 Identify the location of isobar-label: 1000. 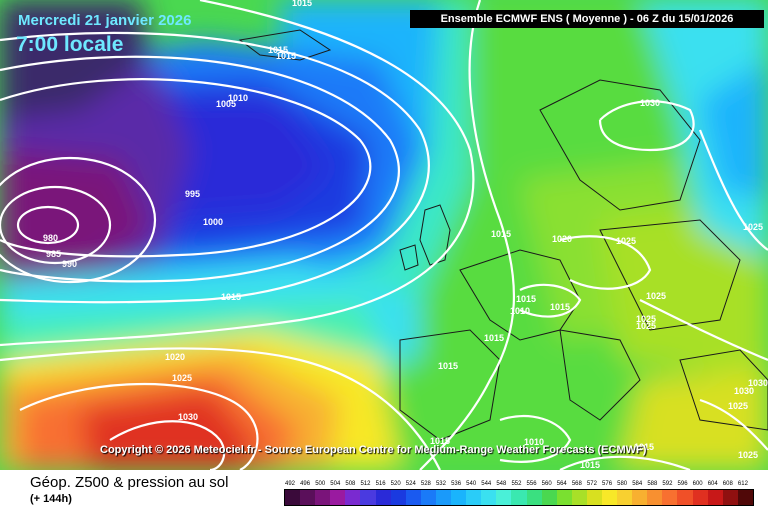
(213, 222).